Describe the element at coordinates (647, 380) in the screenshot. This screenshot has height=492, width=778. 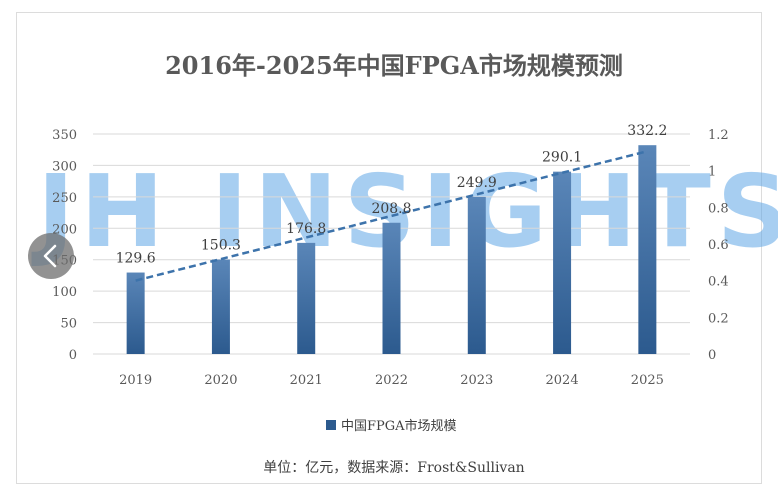
I see `x-tick-label: 2025` at that location.